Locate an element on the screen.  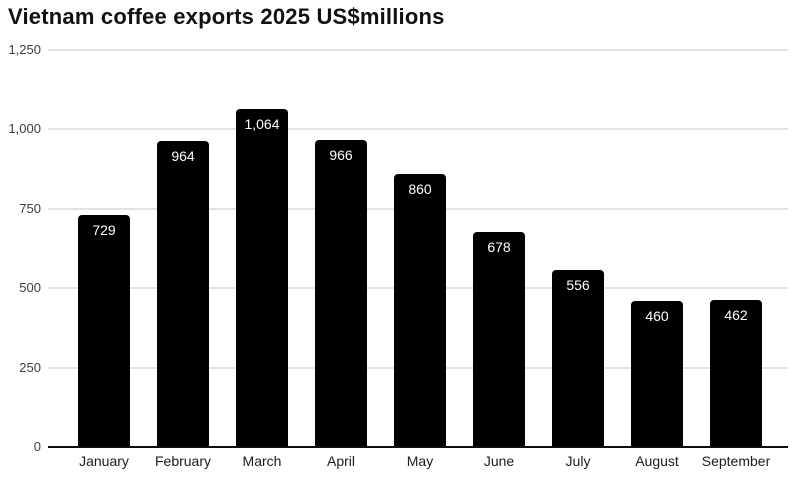
y-tick-label: 250 is located at coordinates (30, 367).